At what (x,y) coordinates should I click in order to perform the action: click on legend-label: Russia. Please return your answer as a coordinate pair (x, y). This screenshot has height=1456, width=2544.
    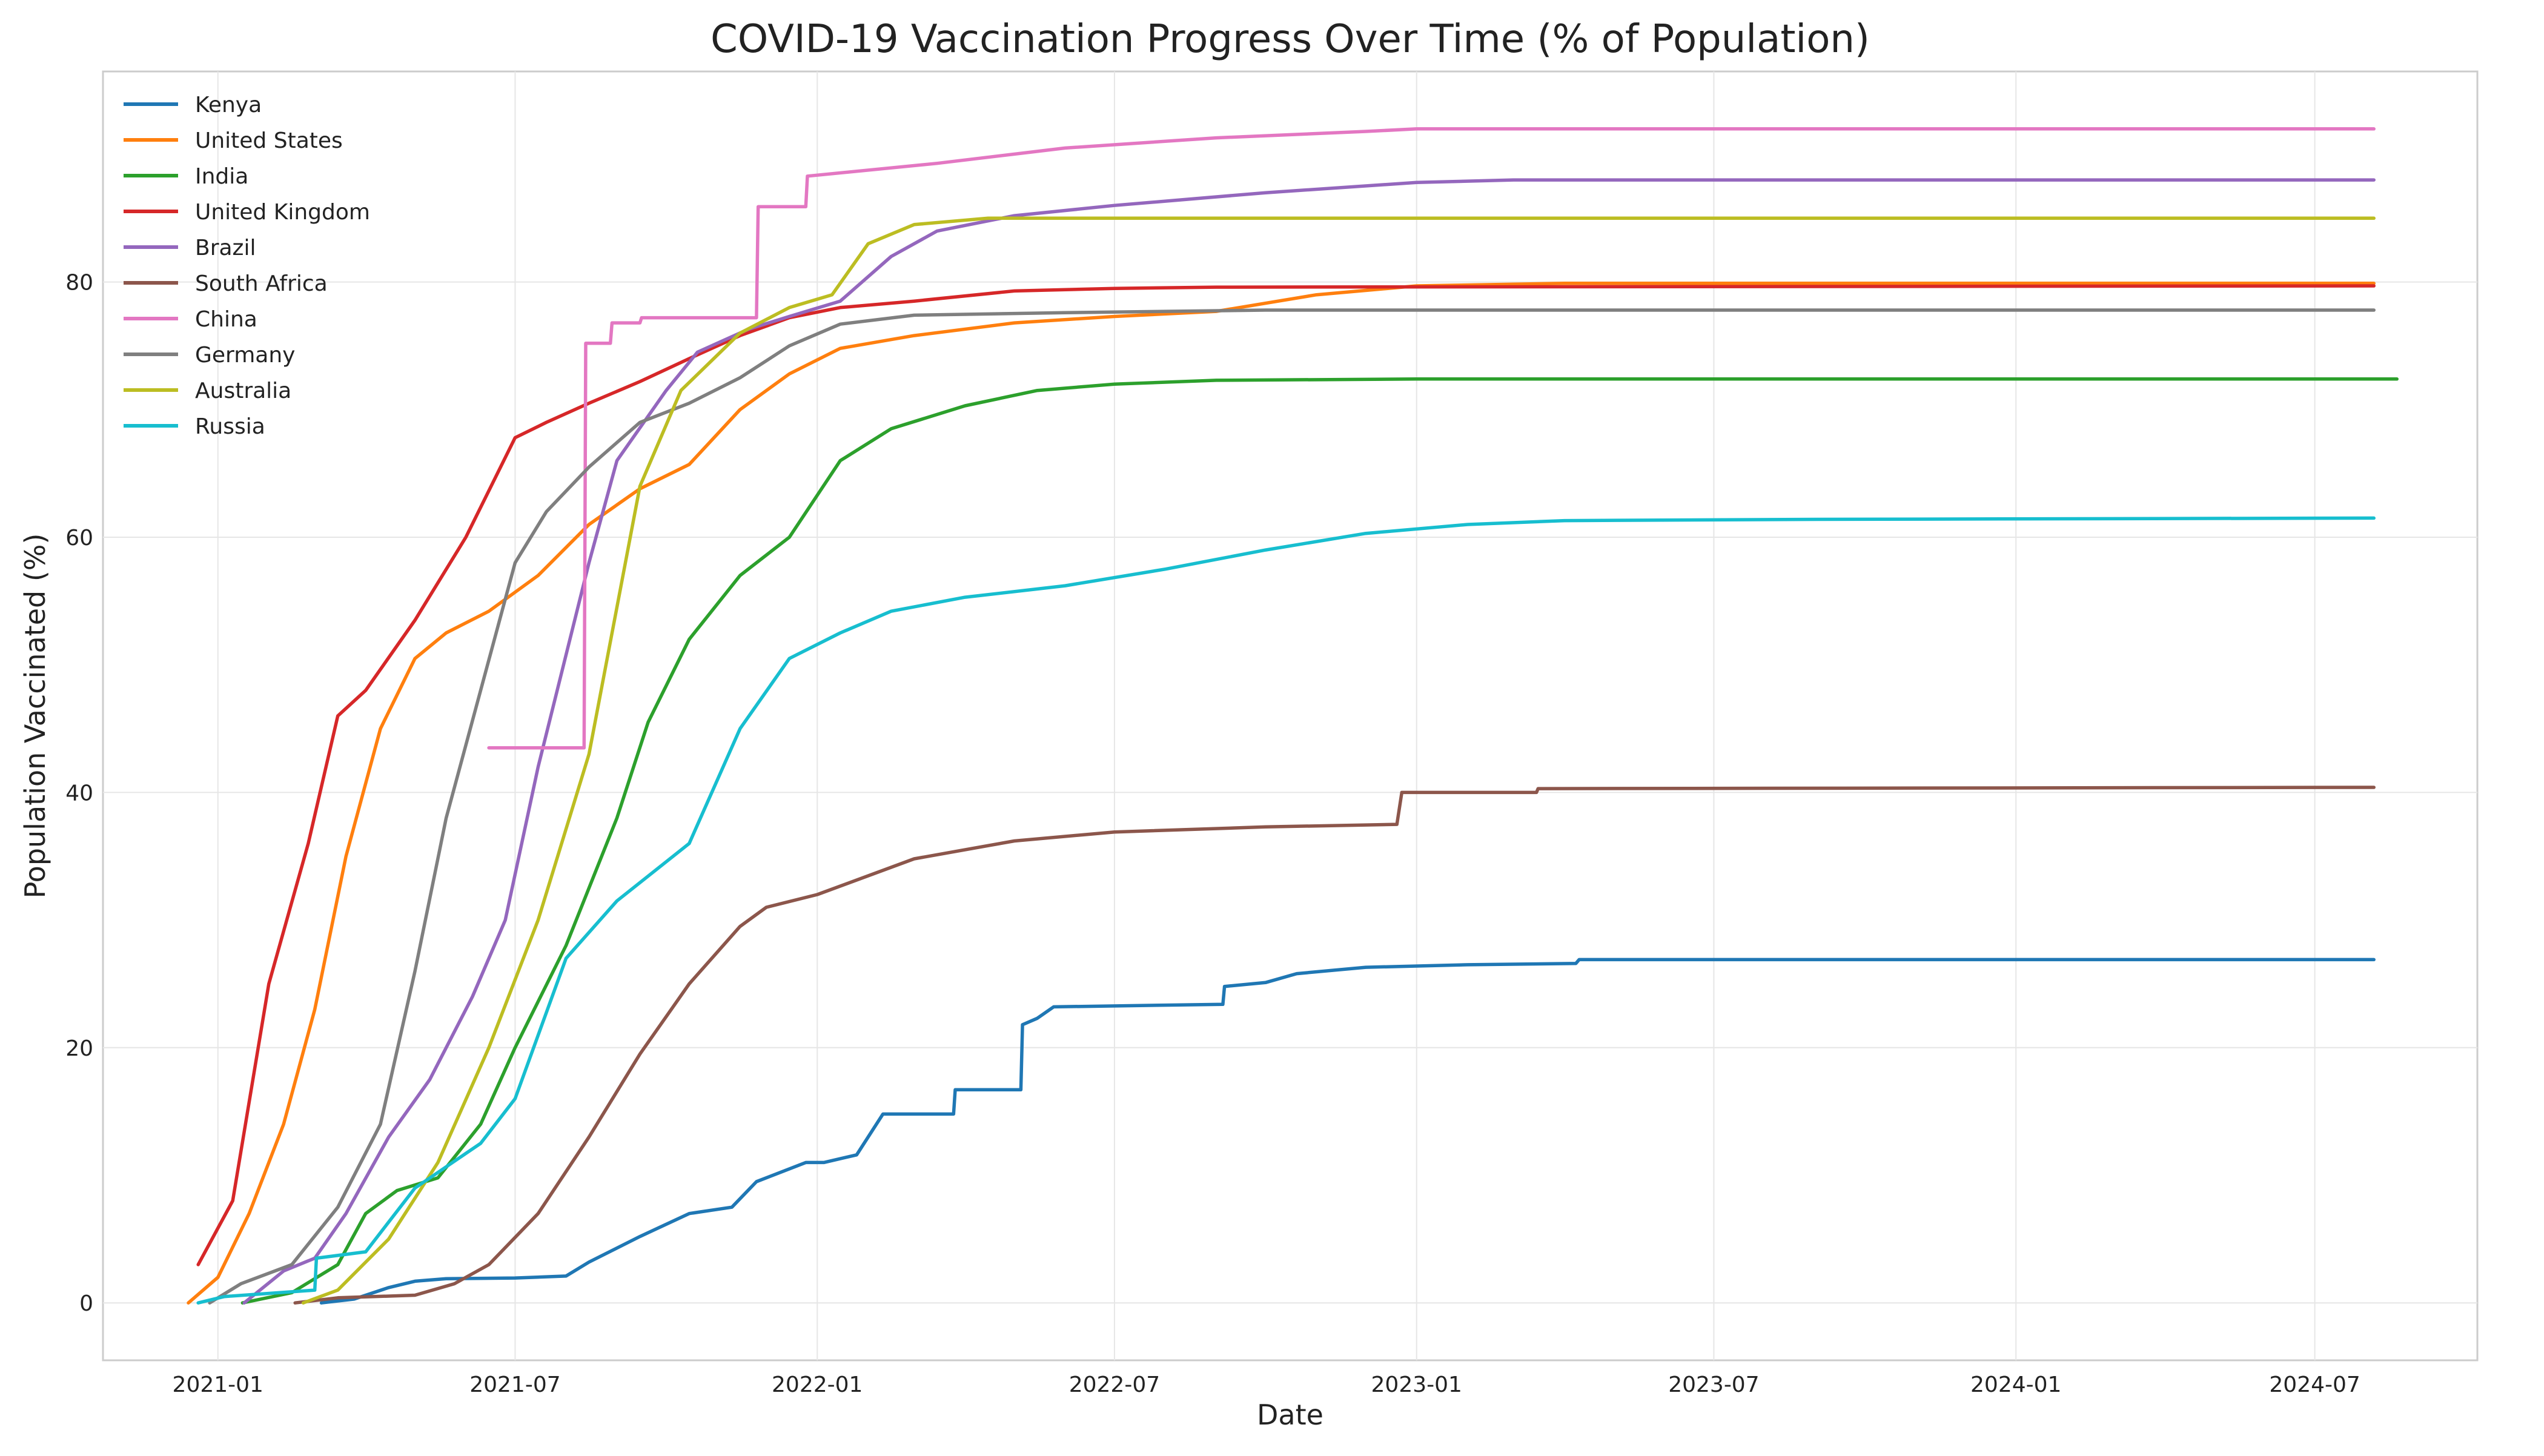
    Looking at the image, I should click on (230, 426).